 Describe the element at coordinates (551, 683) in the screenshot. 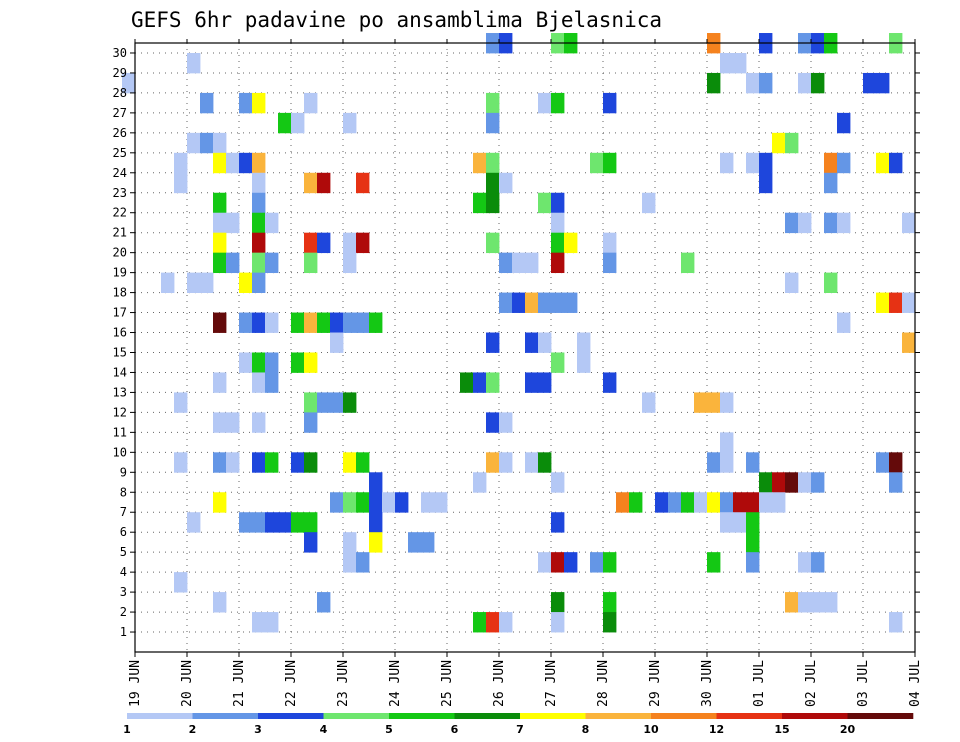

I see `x-tick-label: 27 JUN` at that location.